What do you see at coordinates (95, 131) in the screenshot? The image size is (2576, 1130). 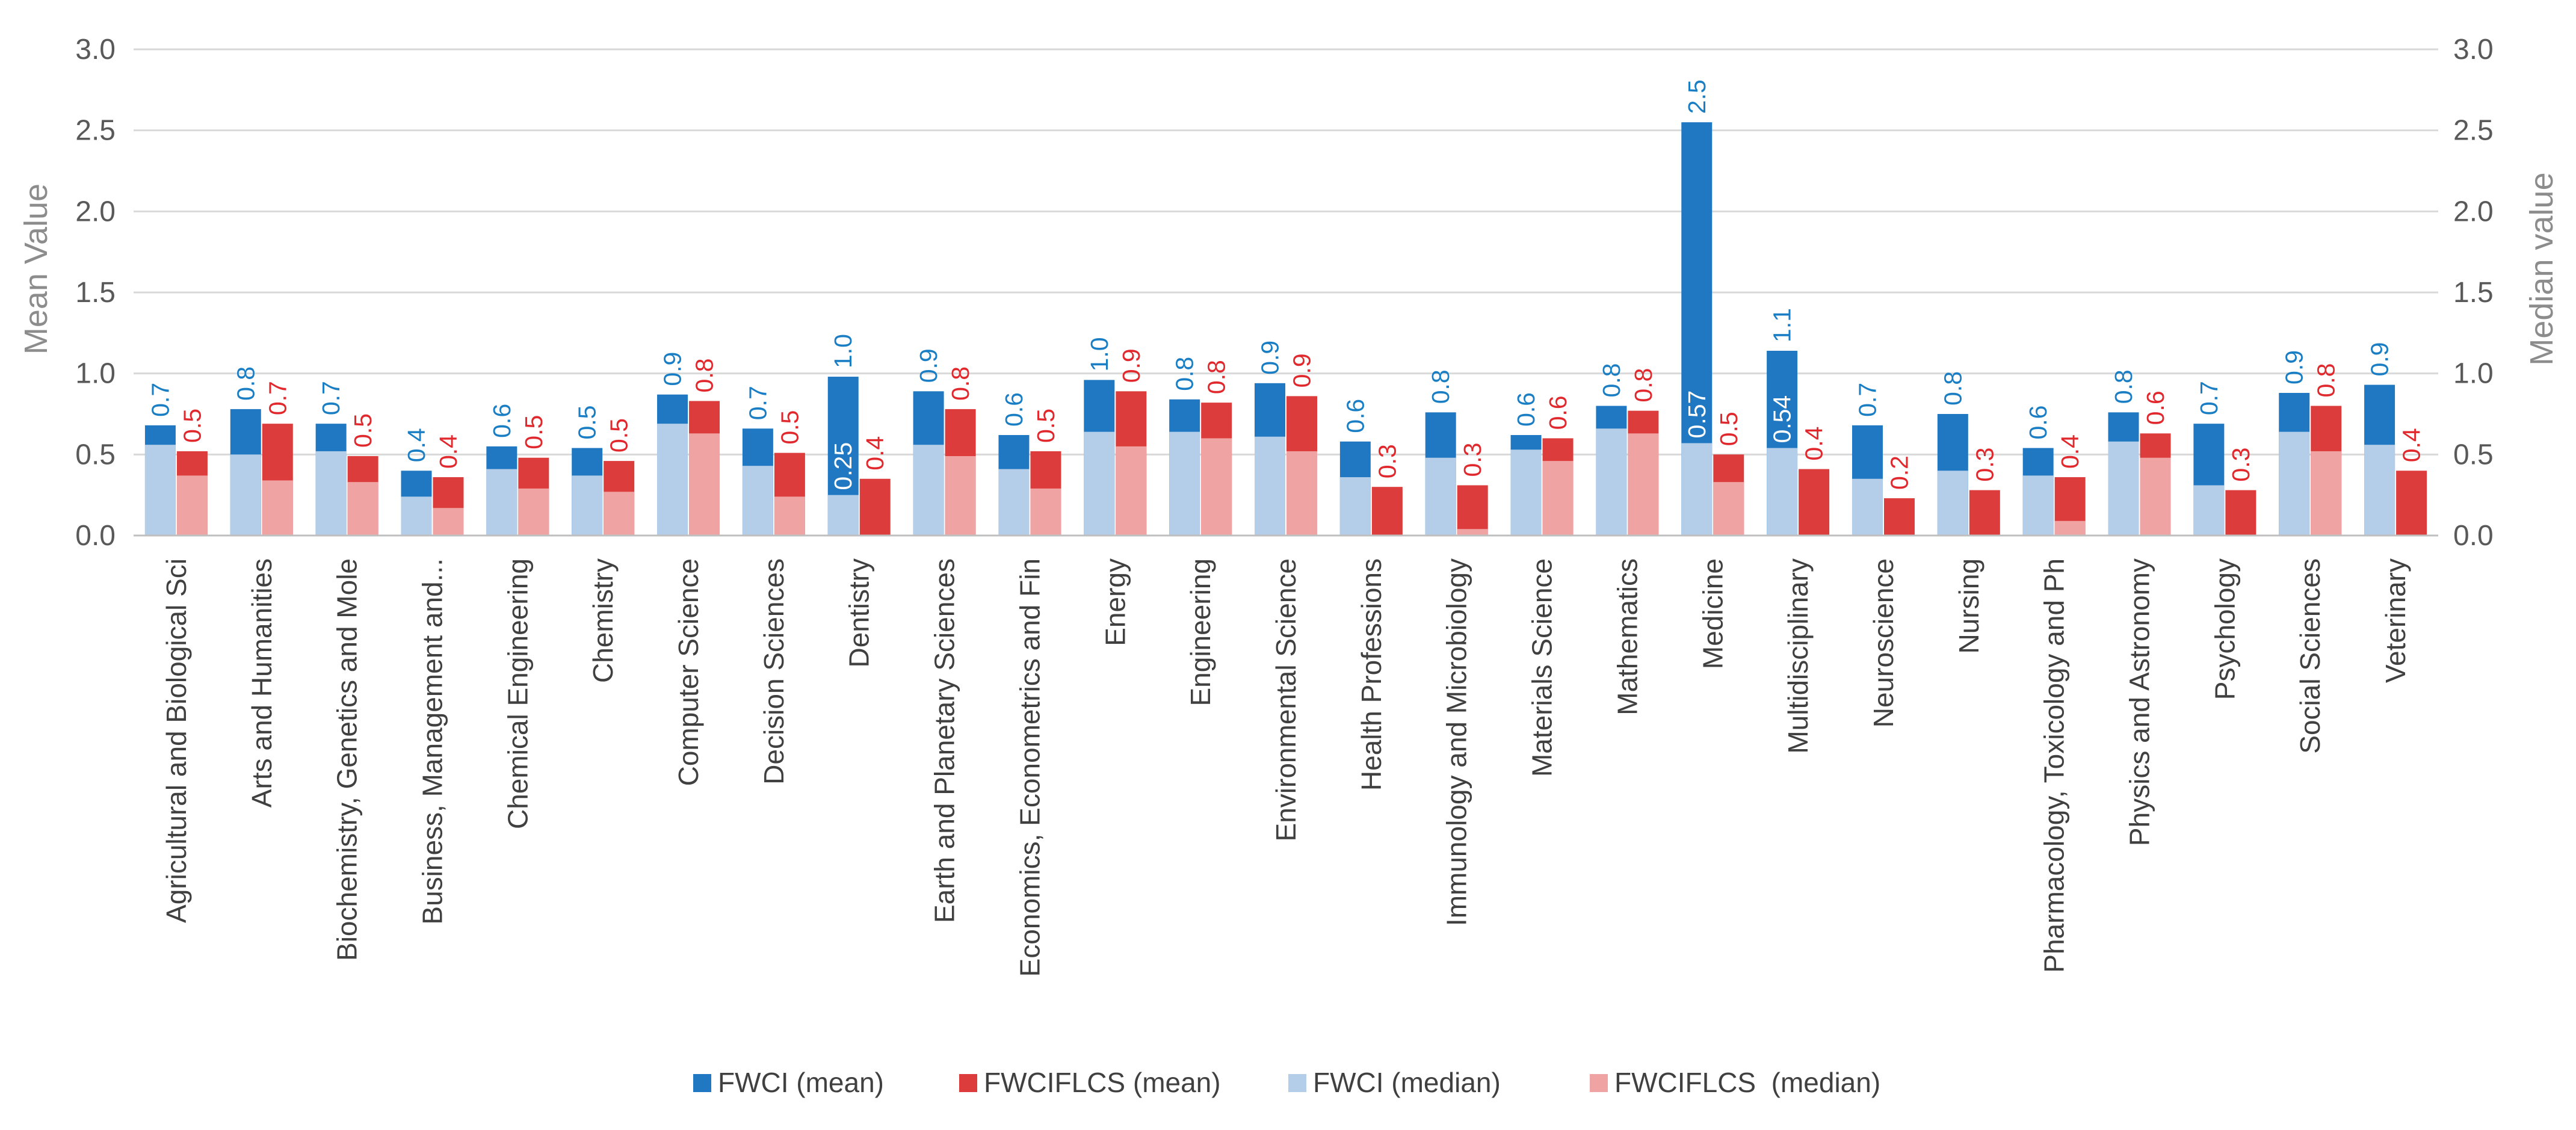 I see `y-tick-label: 2.5` at bounding box center [95, 131].